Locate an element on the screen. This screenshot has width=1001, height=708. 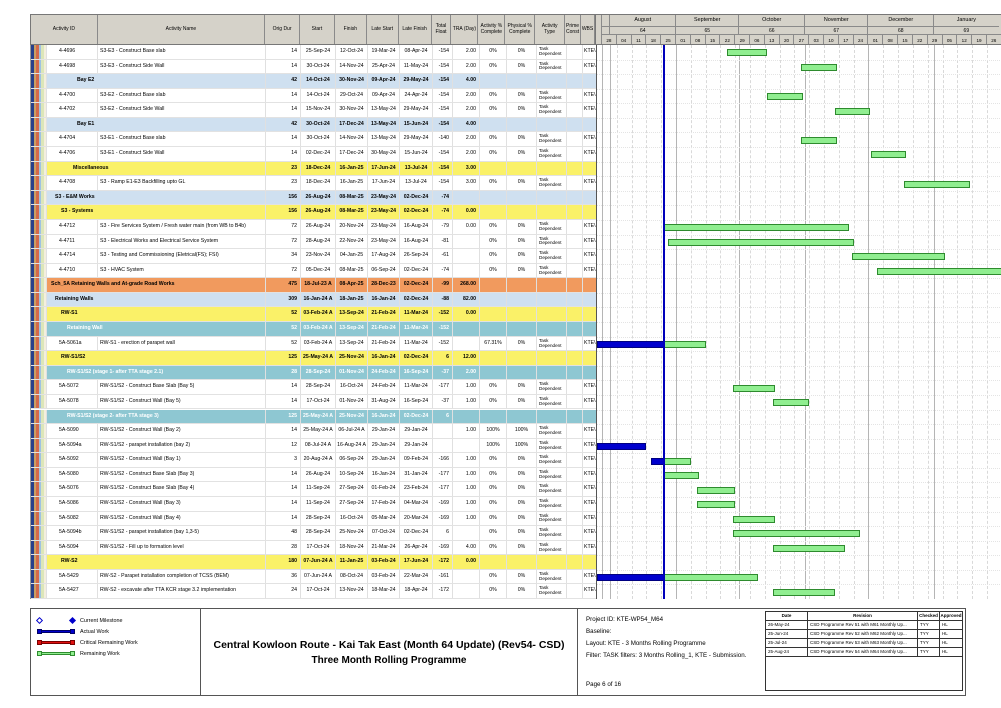
milestone-outline-icon is located at coordinates (39, 620).